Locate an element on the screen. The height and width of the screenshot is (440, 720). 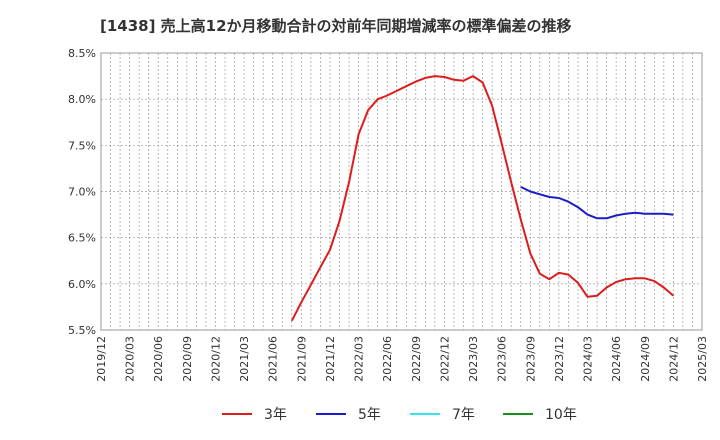
x-tick-label: 2019/12 is located at coordinates (101, 359).